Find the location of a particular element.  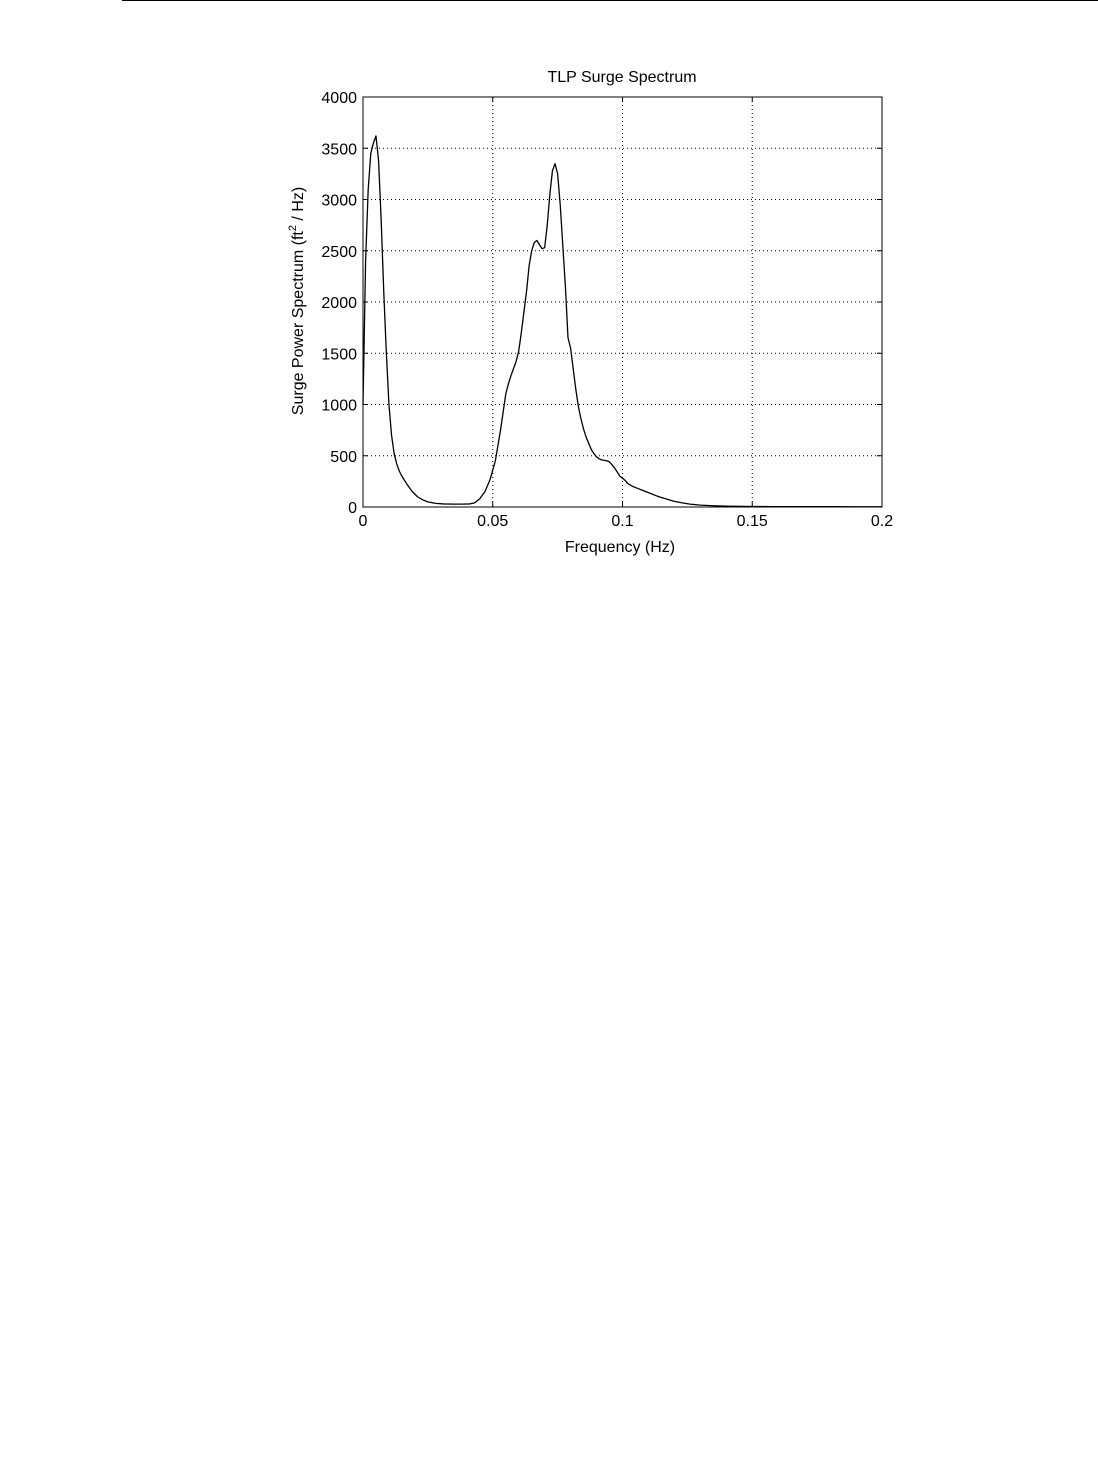

x-tick-label: 0.05 is located at coordinates (492, 521).